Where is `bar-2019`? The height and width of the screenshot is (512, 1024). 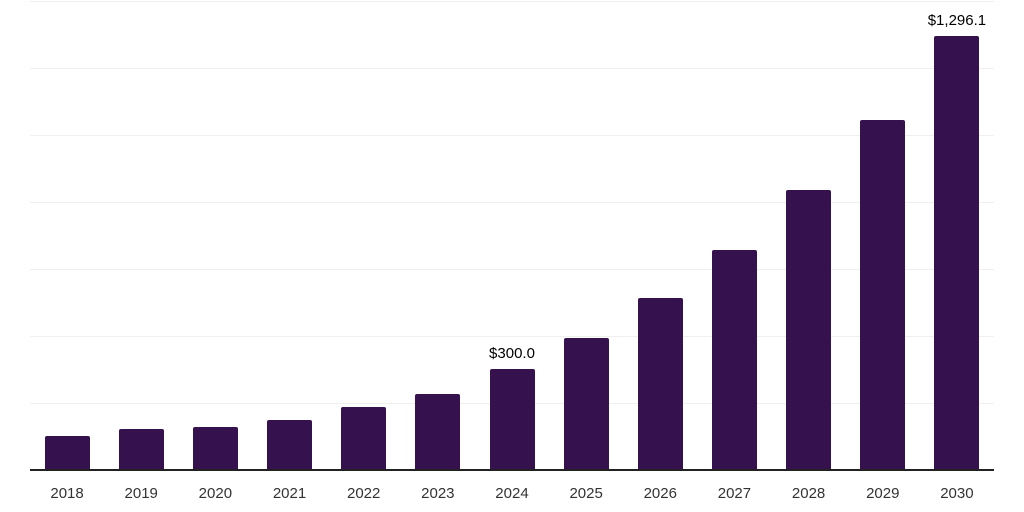 bar-2019 is located at coordinates (141, 449).